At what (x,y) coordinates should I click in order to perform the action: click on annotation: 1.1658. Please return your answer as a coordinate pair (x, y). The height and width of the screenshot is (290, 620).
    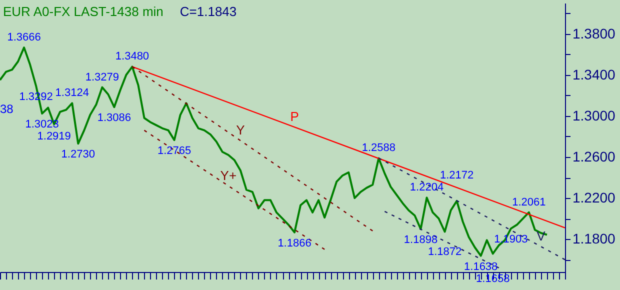
    Looking at the image, I should click on (493, 278).